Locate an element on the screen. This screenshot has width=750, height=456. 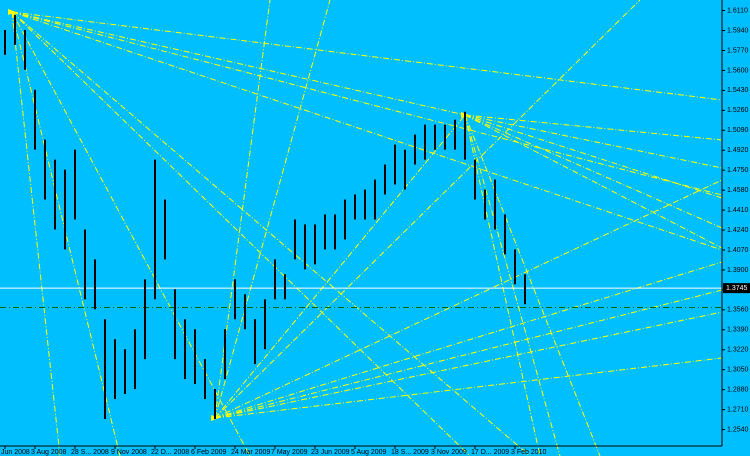
x-tick-label: 24 Mar 2009 is located at coordinates (250, 452).